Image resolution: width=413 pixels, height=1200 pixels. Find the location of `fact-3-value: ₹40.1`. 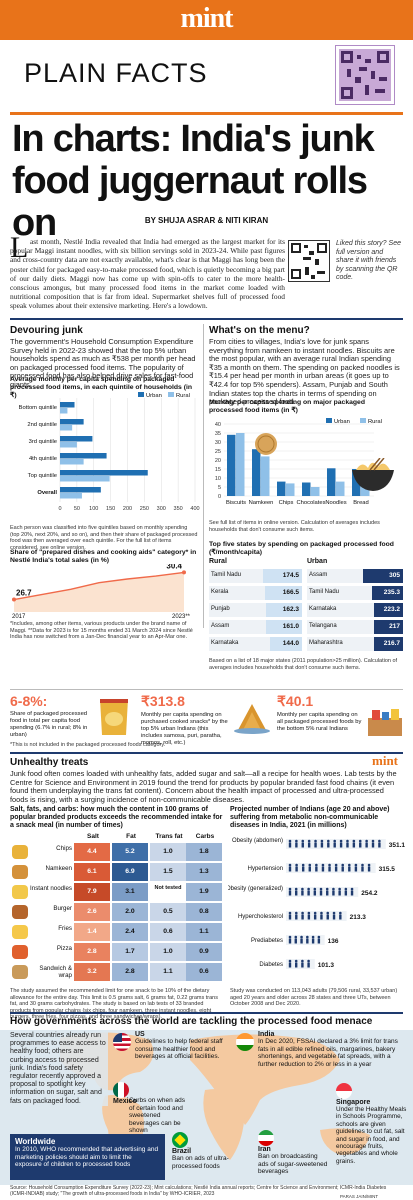

fact-3-value: ₹40.1 is located at coordinates (295, 701).